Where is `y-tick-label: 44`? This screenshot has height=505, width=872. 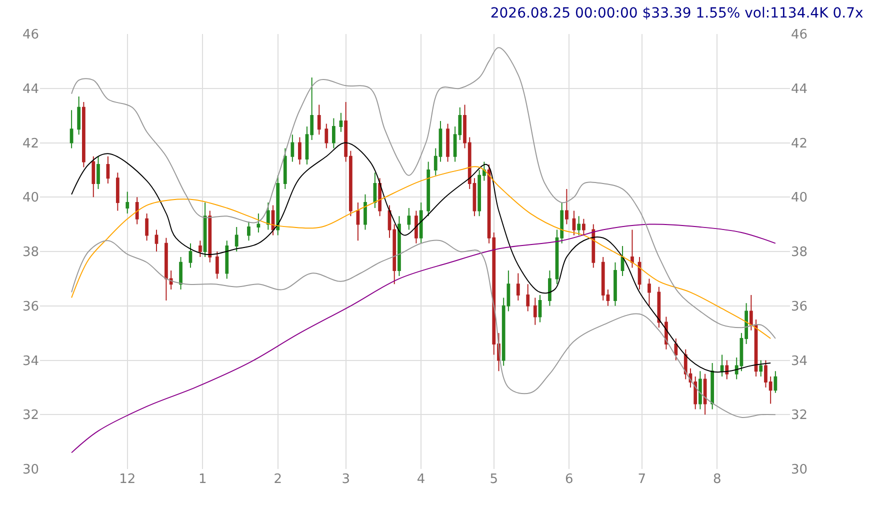
y-tick-label: 44 is located at coordinates (30, 89).